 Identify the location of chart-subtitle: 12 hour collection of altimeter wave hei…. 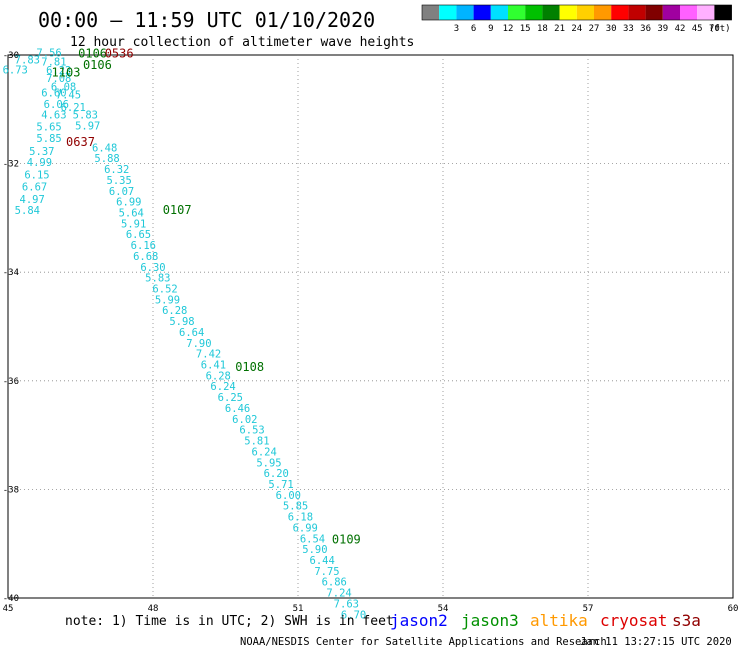
(242, 42).